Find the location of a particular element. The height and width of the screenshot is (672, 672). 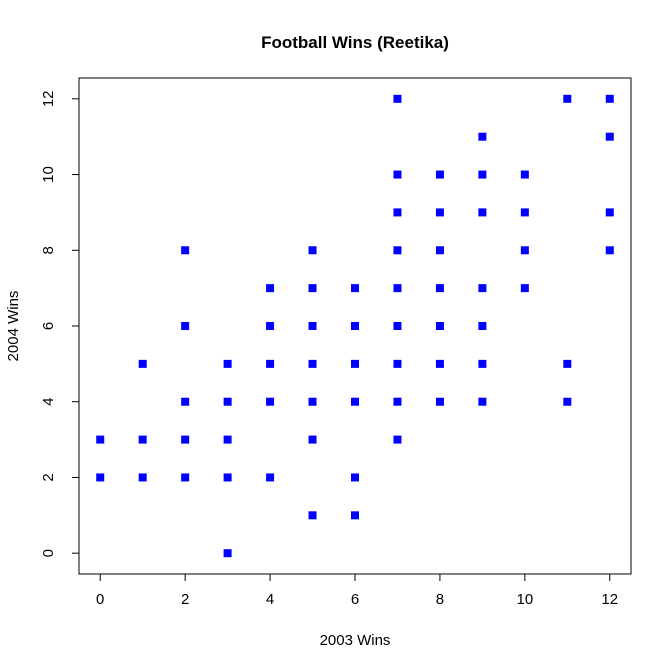

y-tick-label: 12 is located at coordinates (48, 98).